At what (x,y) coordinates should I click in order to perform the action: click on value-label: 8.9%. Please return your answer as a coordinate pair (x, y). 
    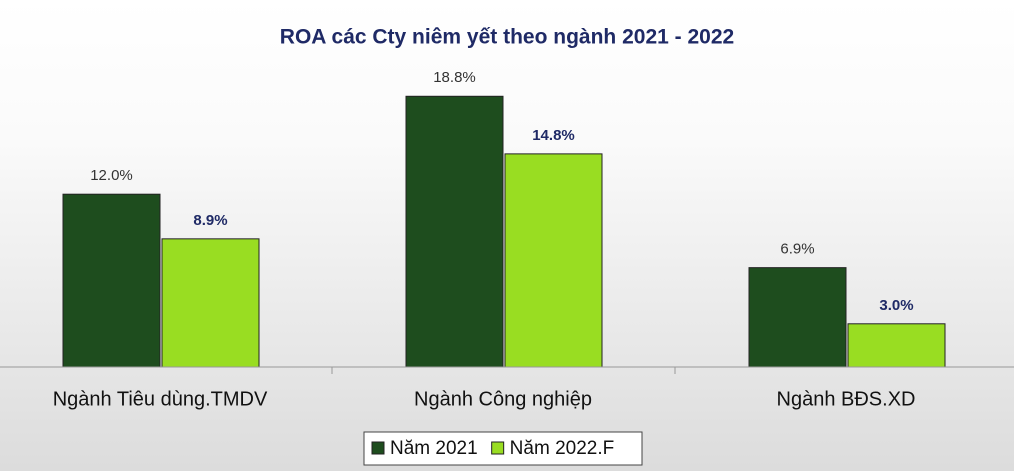
    Looking at the image, I should click on (210, 220).